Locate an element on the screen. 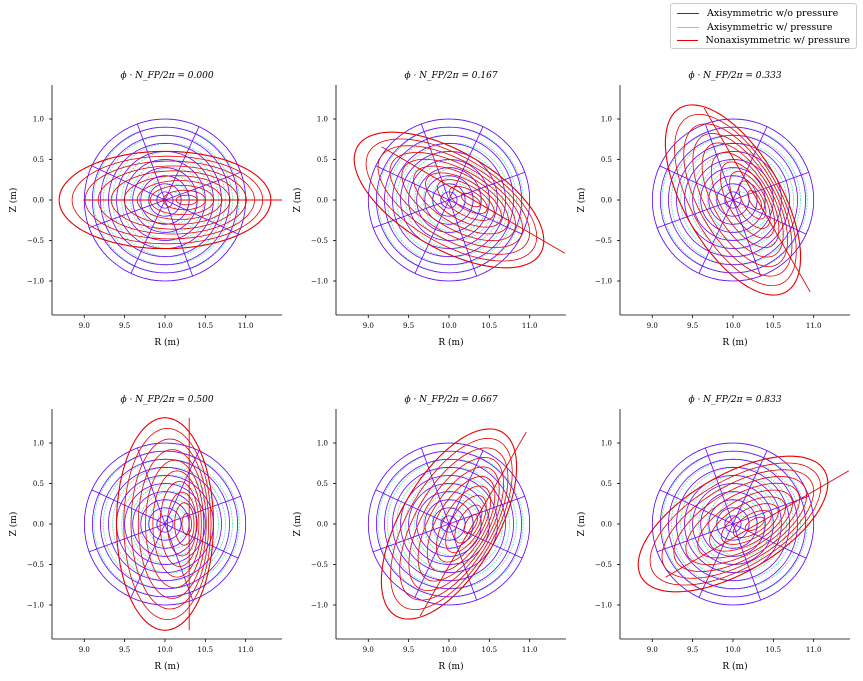 The width and height of the screenshot is (863, 681). panel-title: ϕ · N_FP/2π = 0.167 is located at coordinates (450, 76).